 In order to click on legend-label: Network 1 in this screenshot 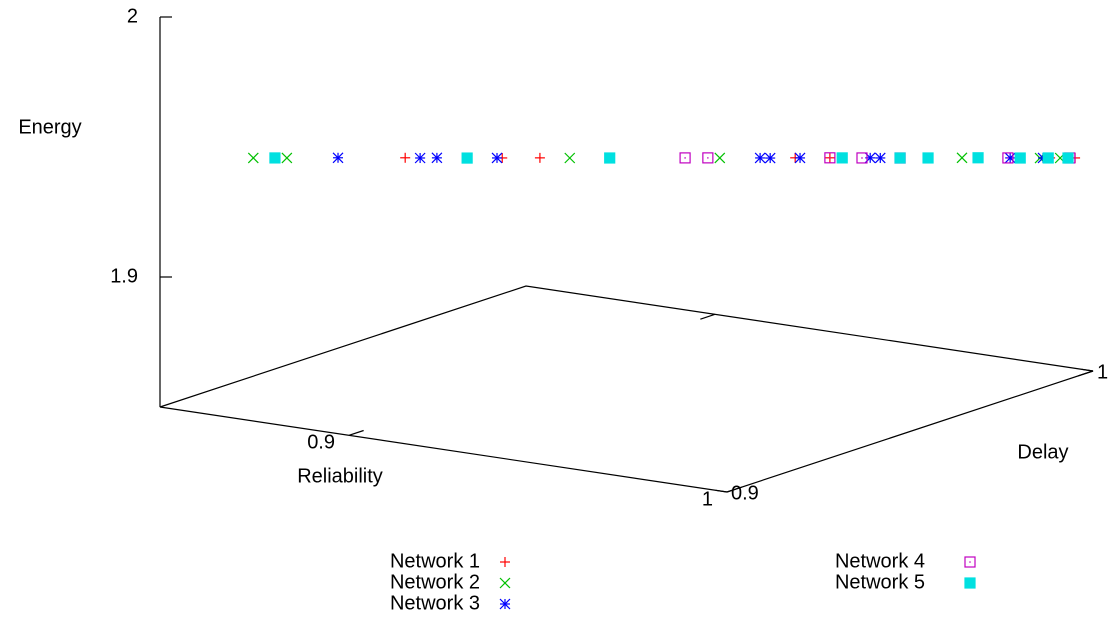, I will do `click(435, 561)`.